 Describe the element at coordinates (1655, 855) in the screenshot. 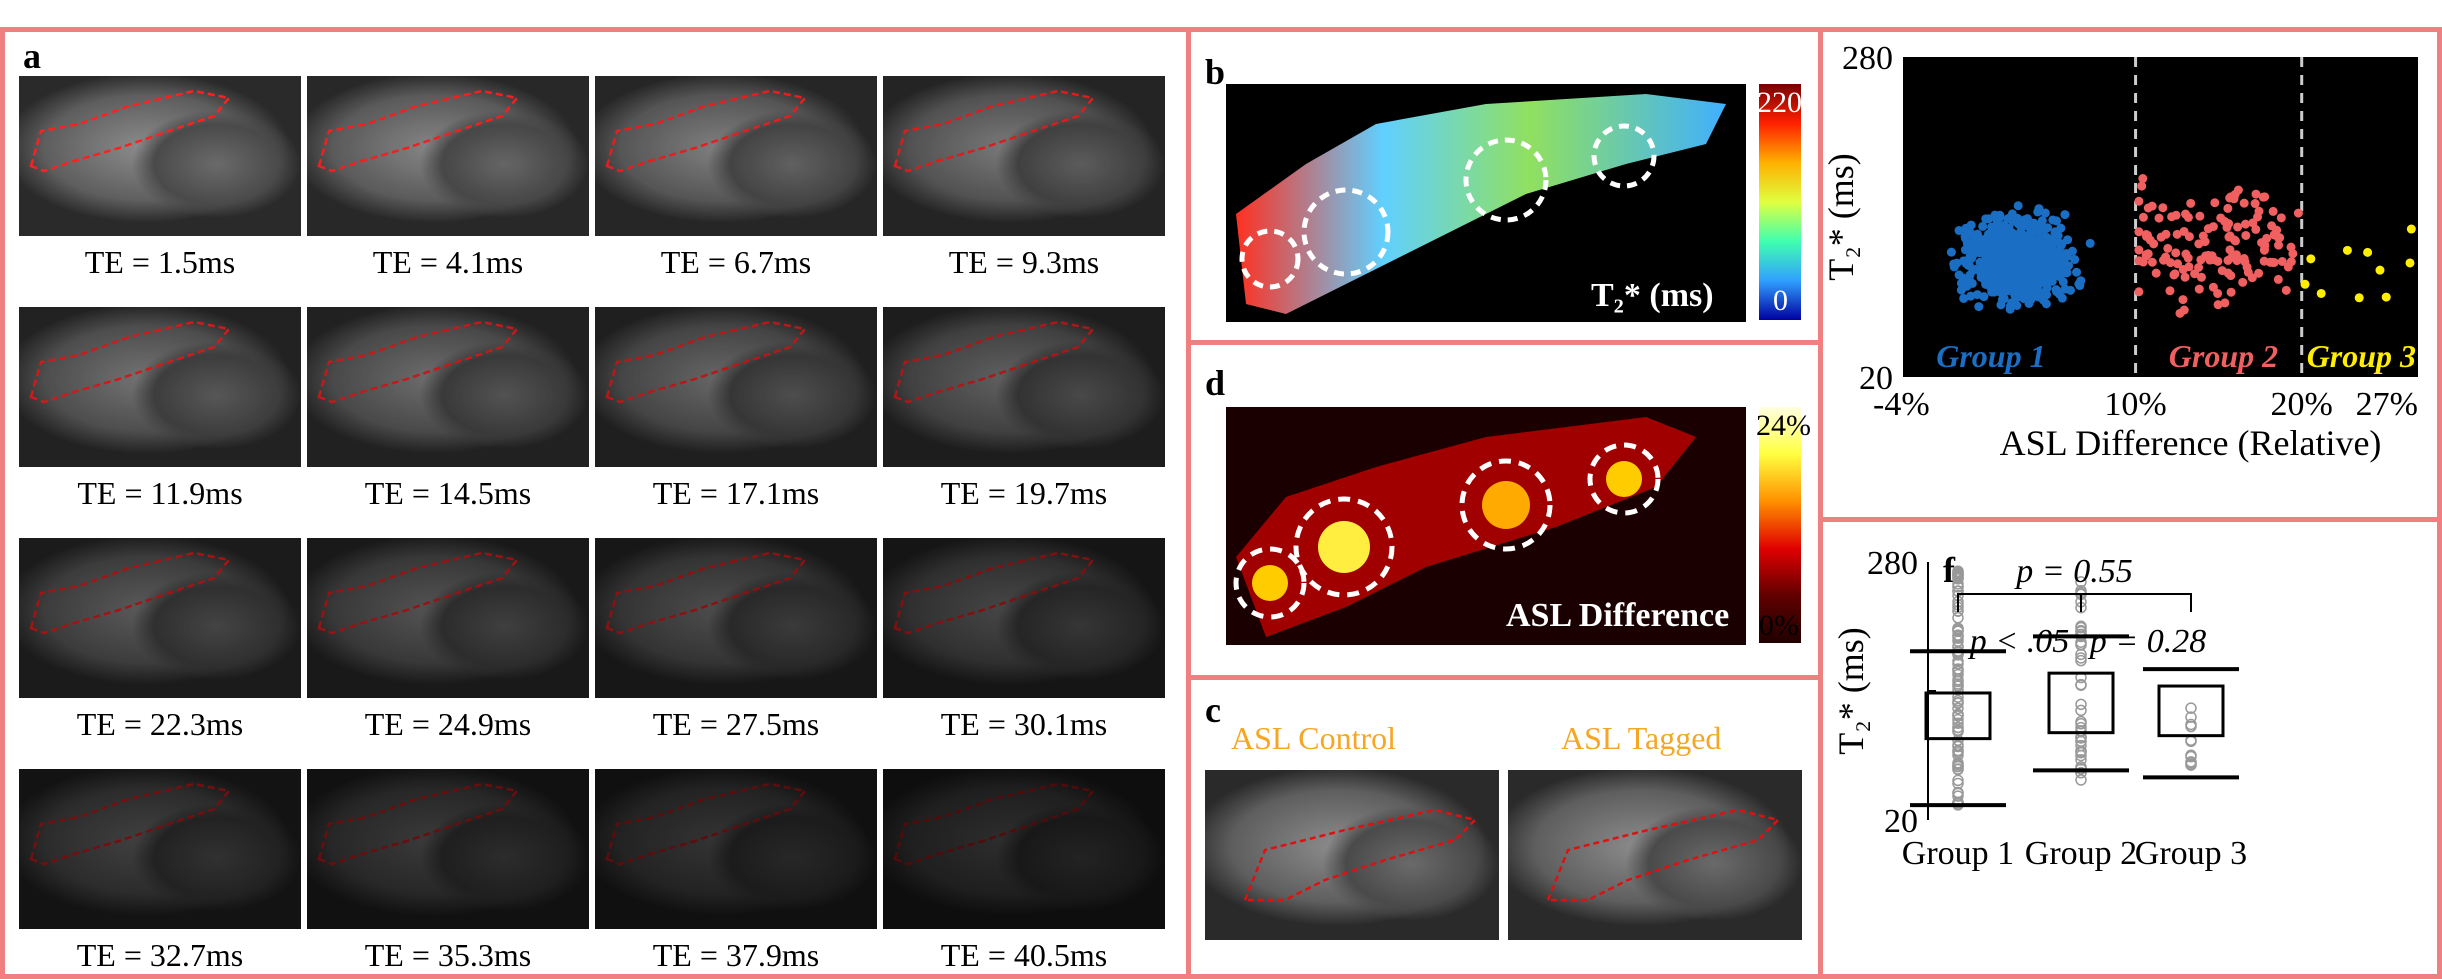

I see `asl-tagged-image` at that location.